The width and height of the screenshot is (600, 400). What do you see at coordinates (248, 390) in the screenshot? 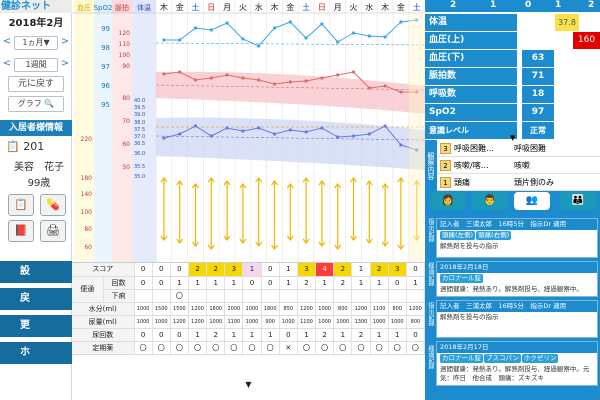
I see `scroll-down-indicator: ▼` at bounding box center [248, 390].